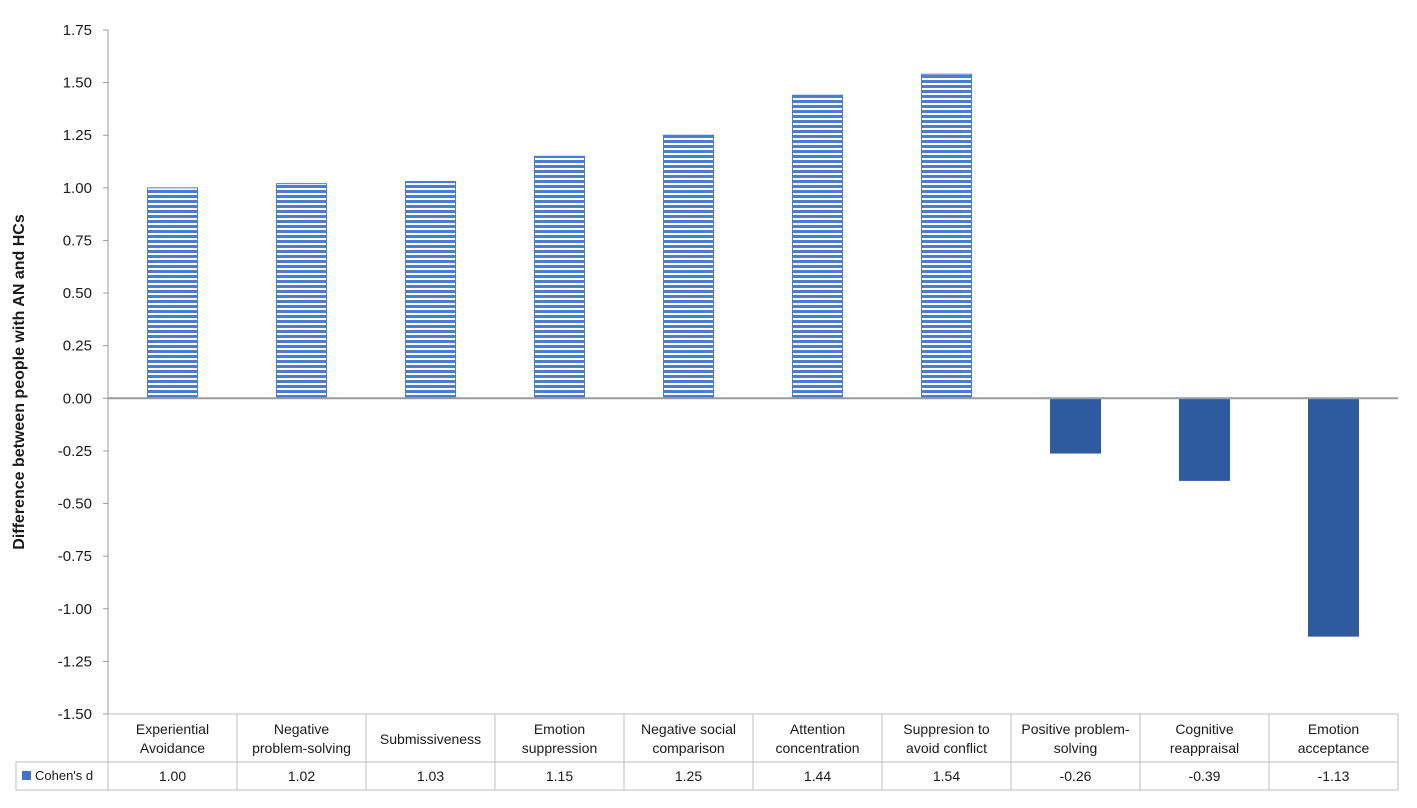  Describe the element at coordinates (77, 293) in the screenshot. I see `y-tick-label: 0.50` at that location.